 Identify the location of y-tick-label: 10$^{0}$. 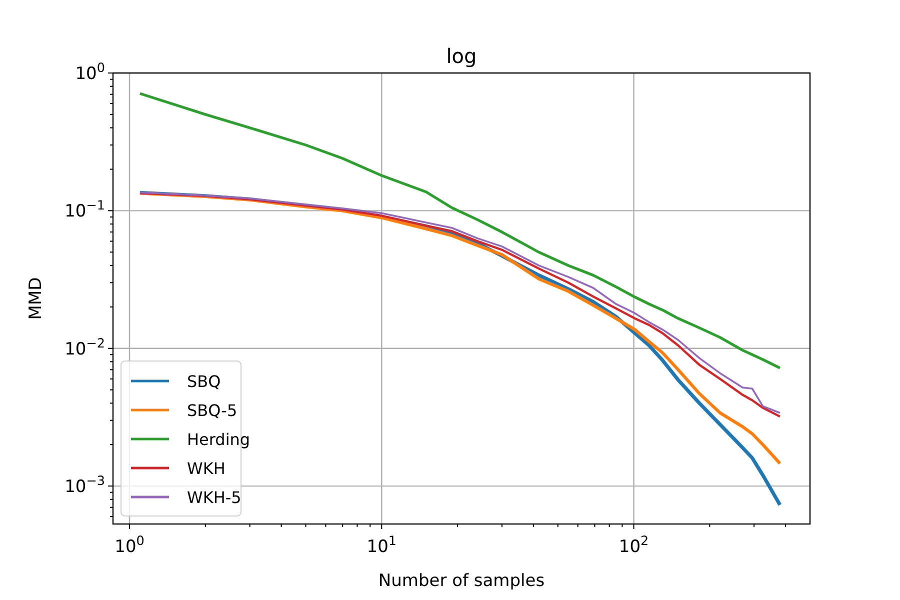
(90, 72).